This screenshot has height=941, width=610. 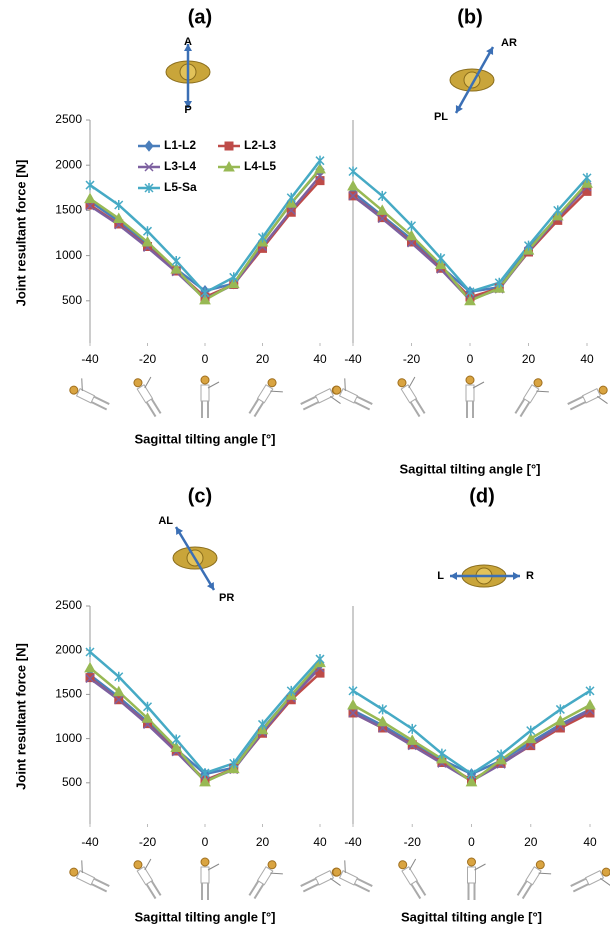 I want to click on legend-label: L3-L4, so click(x=180, y=166).